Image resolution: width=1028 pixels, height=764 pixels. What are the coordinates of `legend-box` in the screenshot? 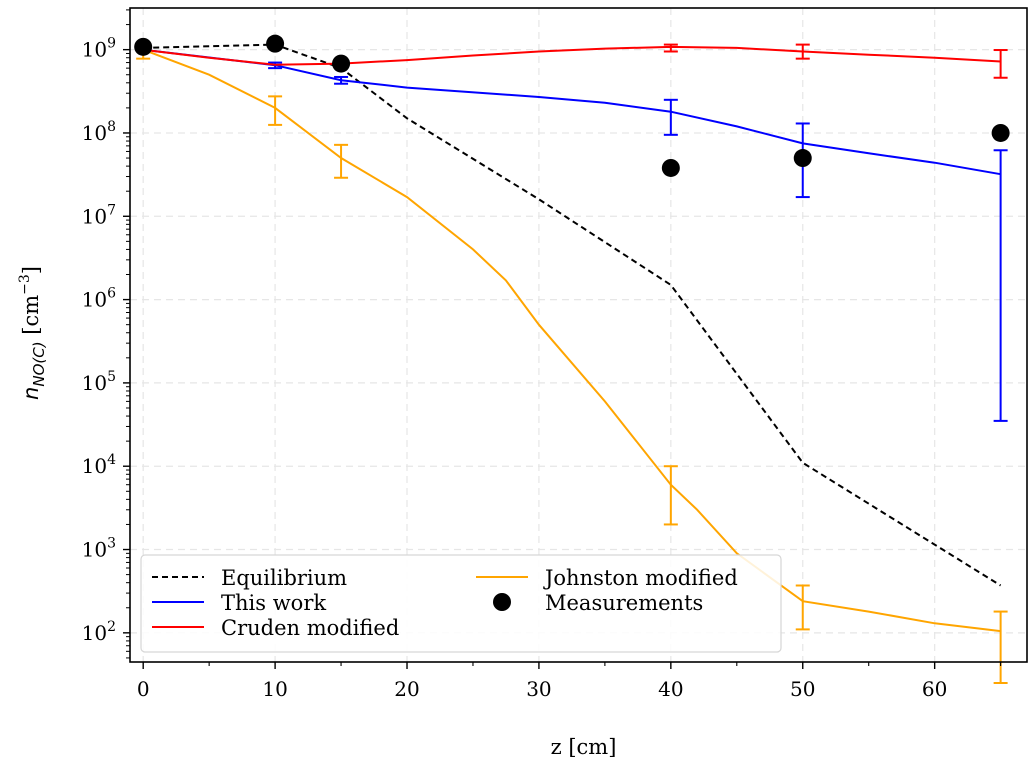 It's located at (461, 603).